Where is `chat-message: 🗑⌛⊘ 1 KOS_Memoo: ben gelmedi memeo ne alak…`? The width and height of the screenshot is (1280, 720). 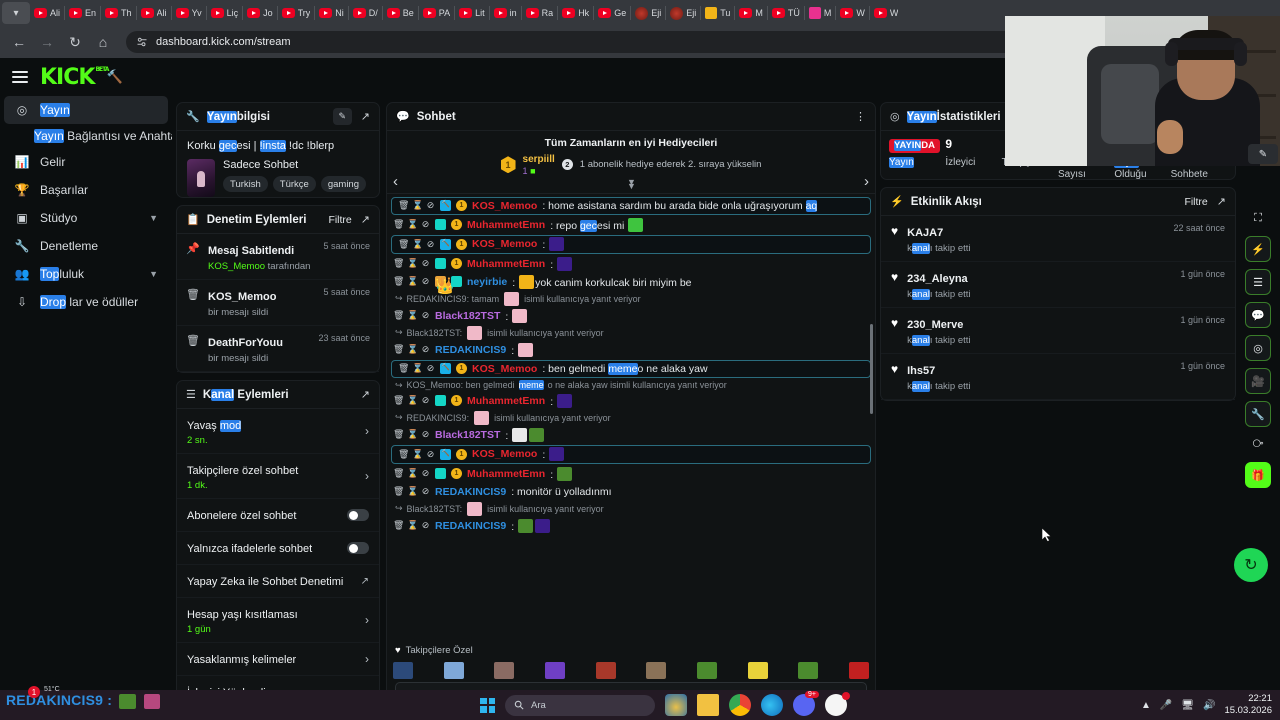
chat-message: 🗑⌛⊘ 1 KOS_Memoo: ben gelmedi memeo ne alak… is located at coordinates (631, 368).